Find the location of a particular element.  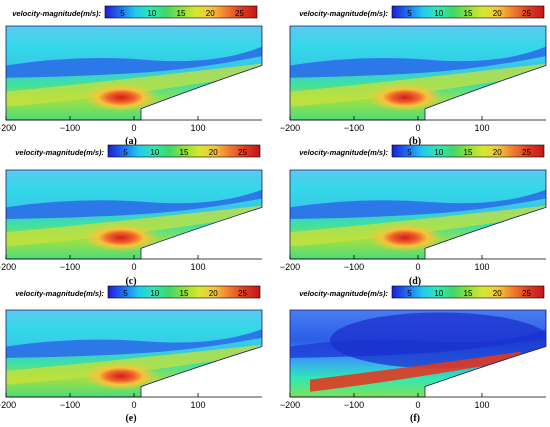

panel-label: (e) is located at coordinates (130, 418).